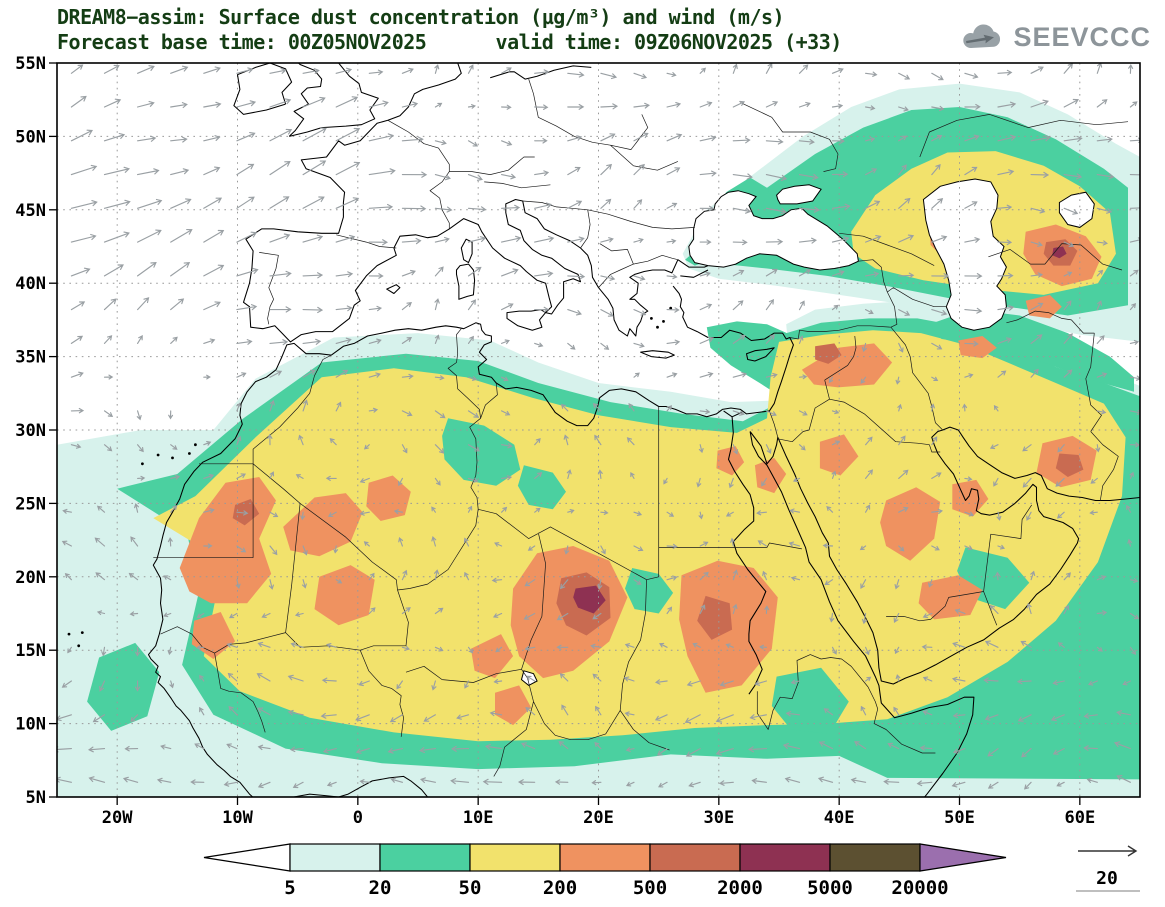 The image size is (1165, 907). Describe the element at coordinates (785, 857) in the screenshot. I see `colorbar-segment-c6` at that location.